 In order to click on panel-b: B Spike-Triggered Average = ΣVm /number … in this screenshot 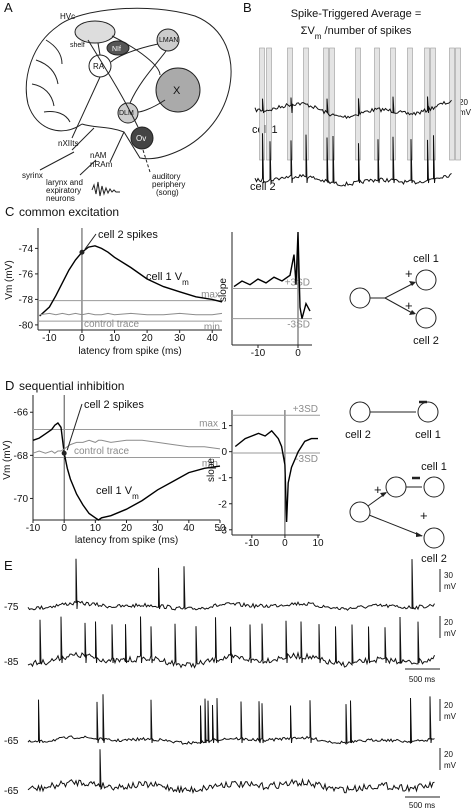, I will do `click(357, 96)`.